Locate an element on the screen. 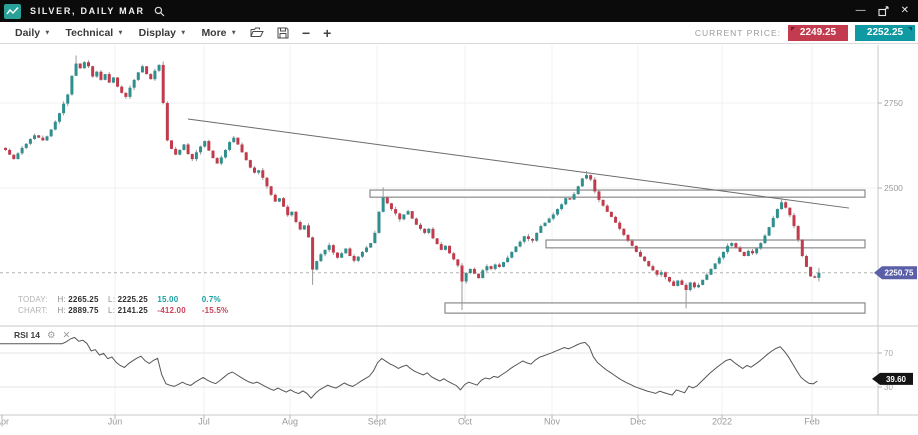 The height and width of the screenshot is (435, 918). zoom-out-button: − is located at coordinates (306, 32).